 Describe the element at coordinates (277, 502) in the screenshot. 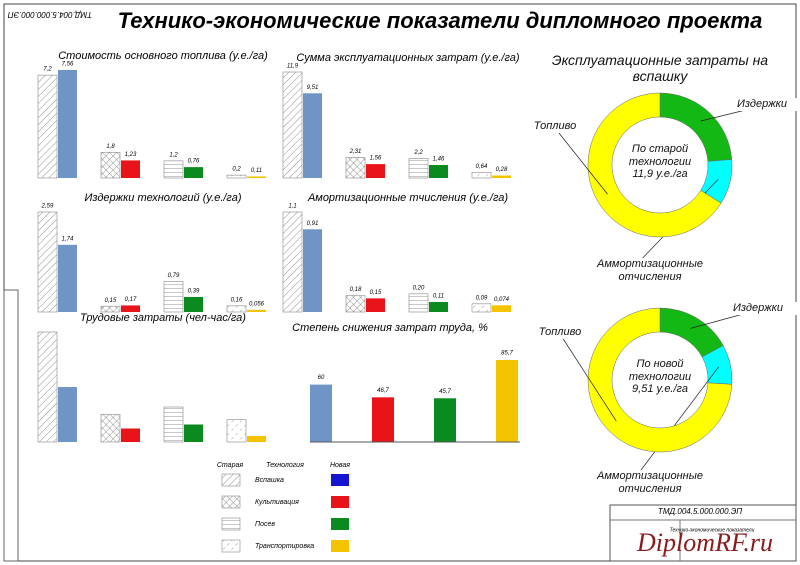

I see `legend-label: Культивация` at that location.